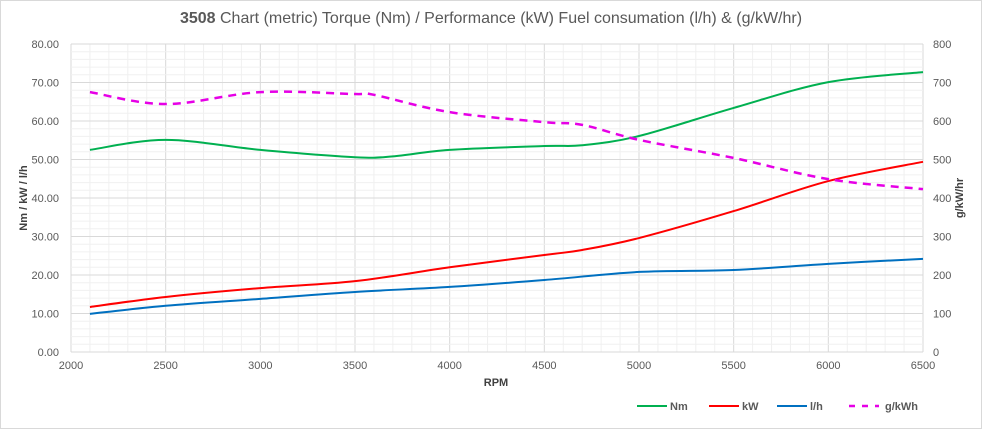 This screenshot has height=429, width=982. I want to click on y-axis-label: Nm / kW / l/h, so click(24, 198).